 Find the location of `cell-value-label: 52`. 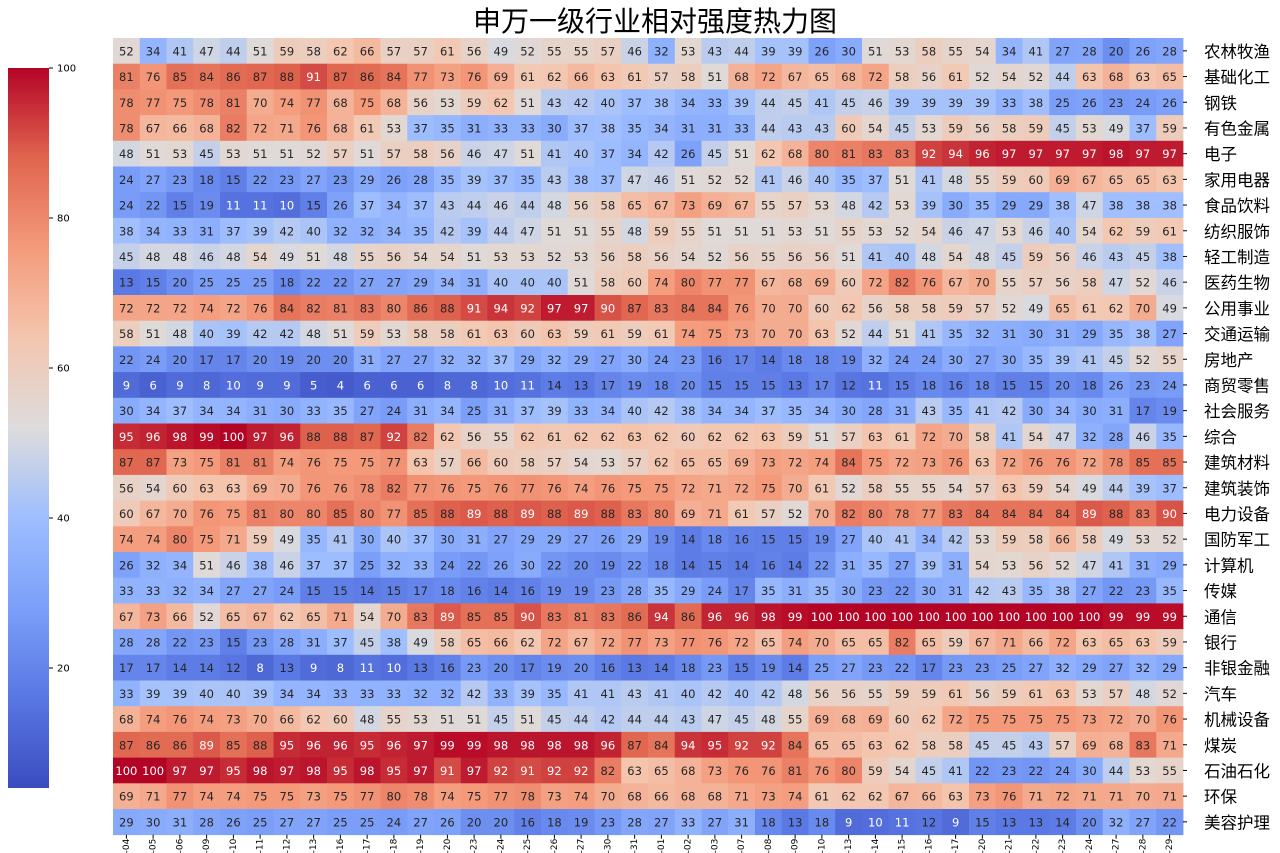

cell-value-label: 52 is located at coordinates (313, 154).